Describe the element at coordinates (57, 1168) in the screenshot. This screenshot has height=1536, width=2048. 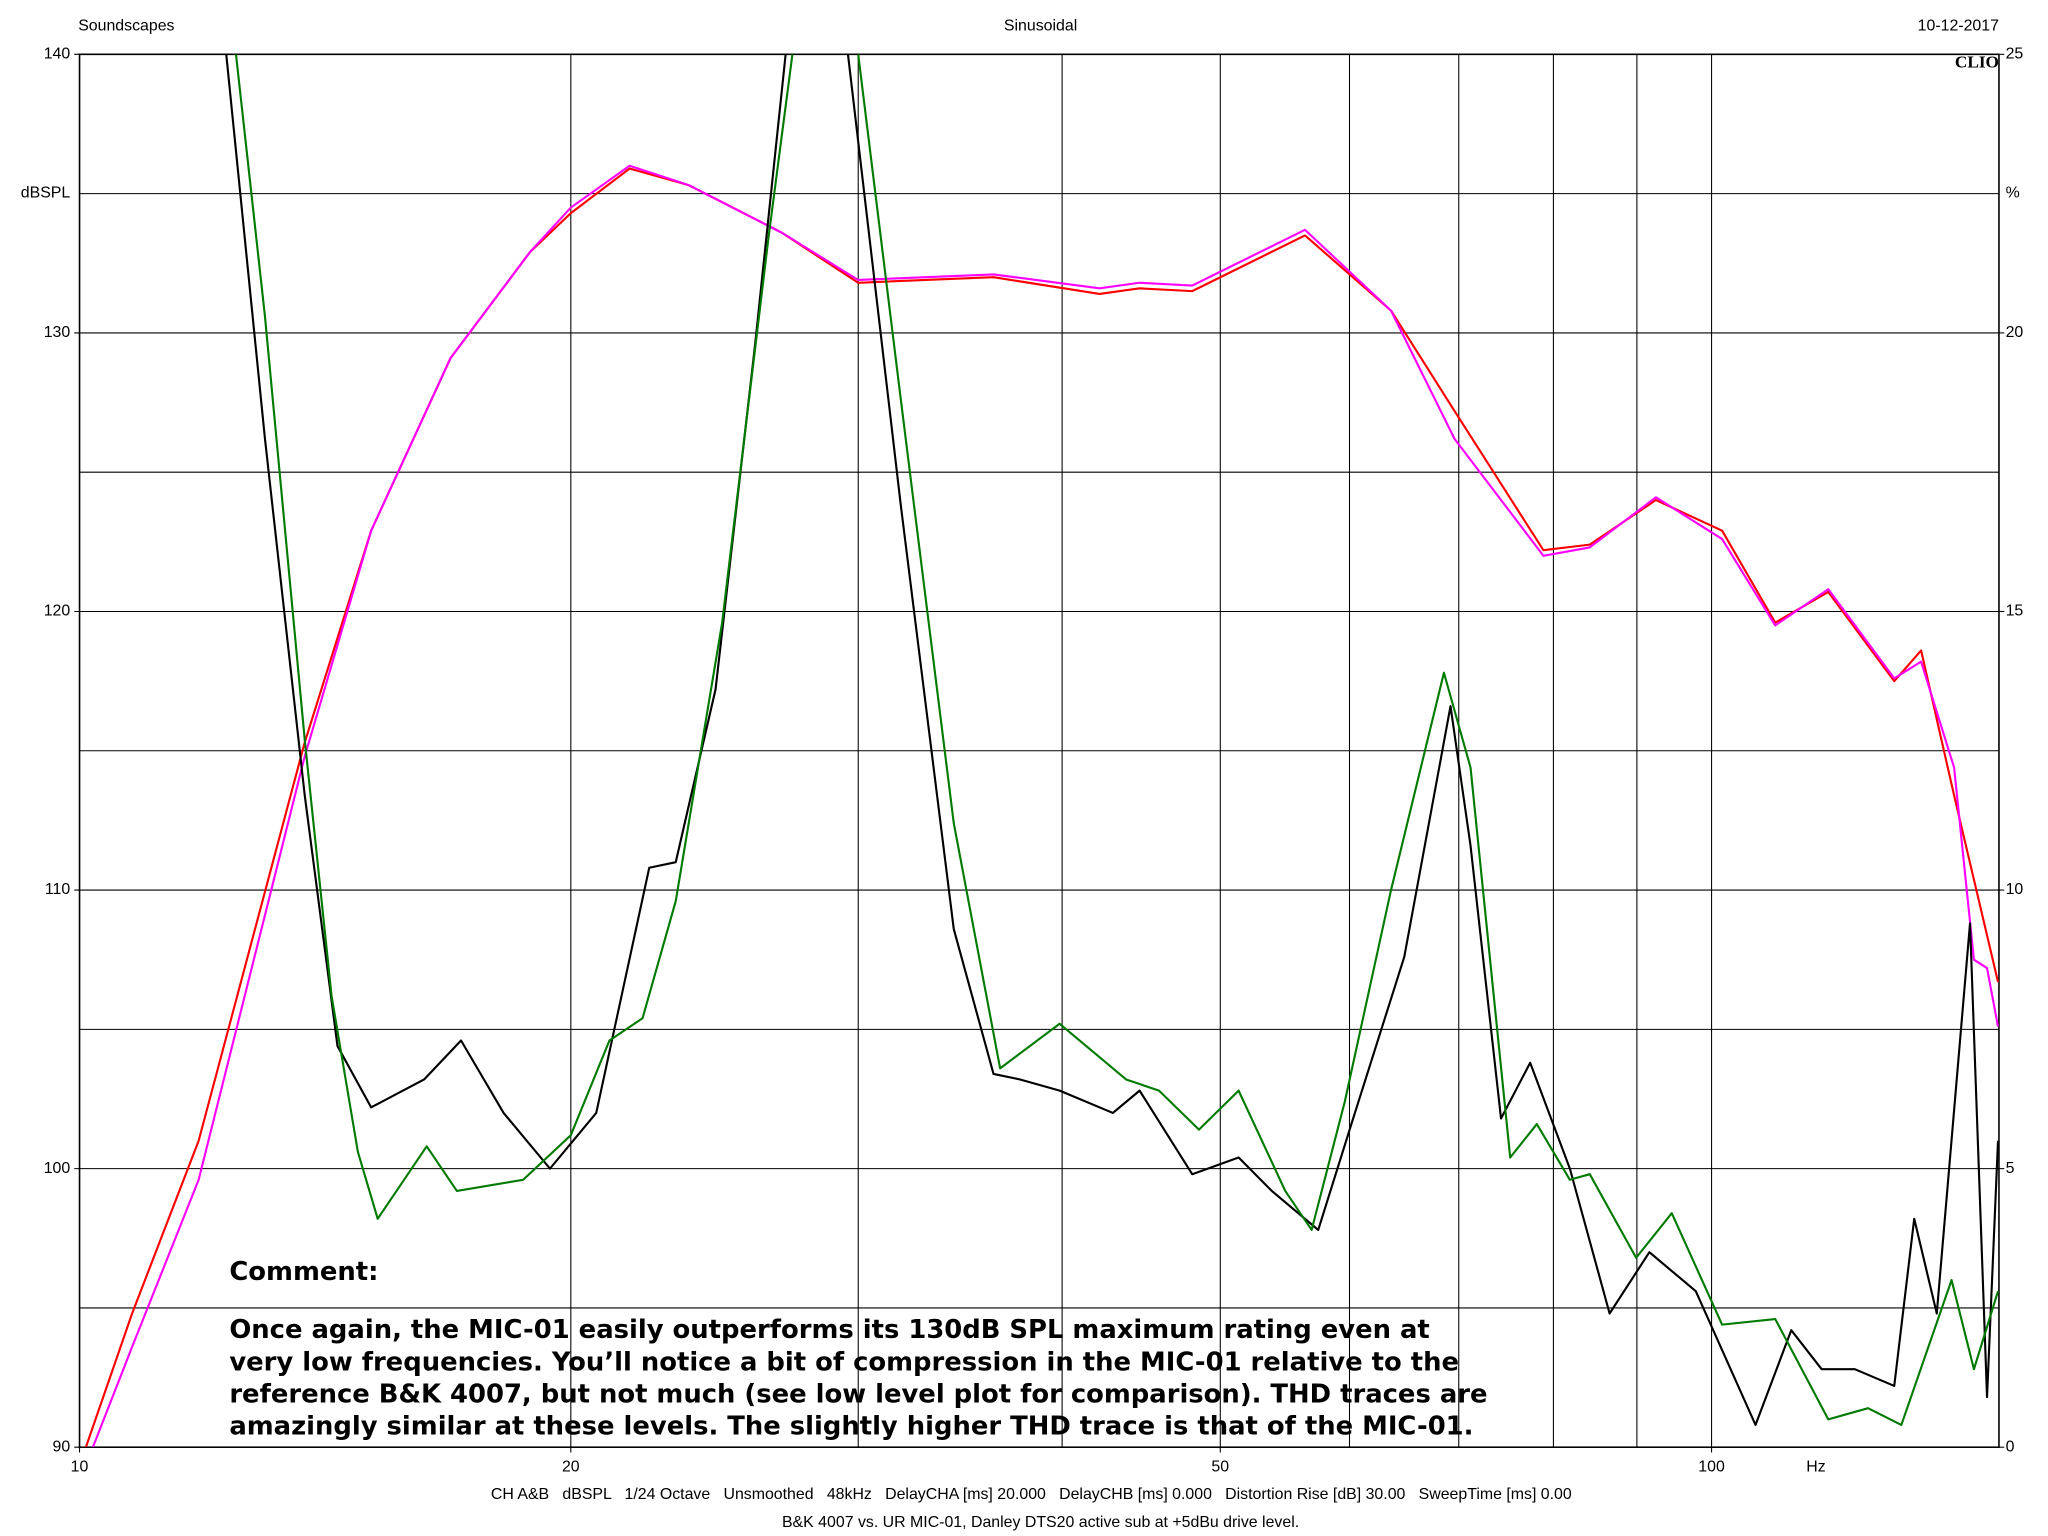
I see `y-tick-label: 100` at that location.